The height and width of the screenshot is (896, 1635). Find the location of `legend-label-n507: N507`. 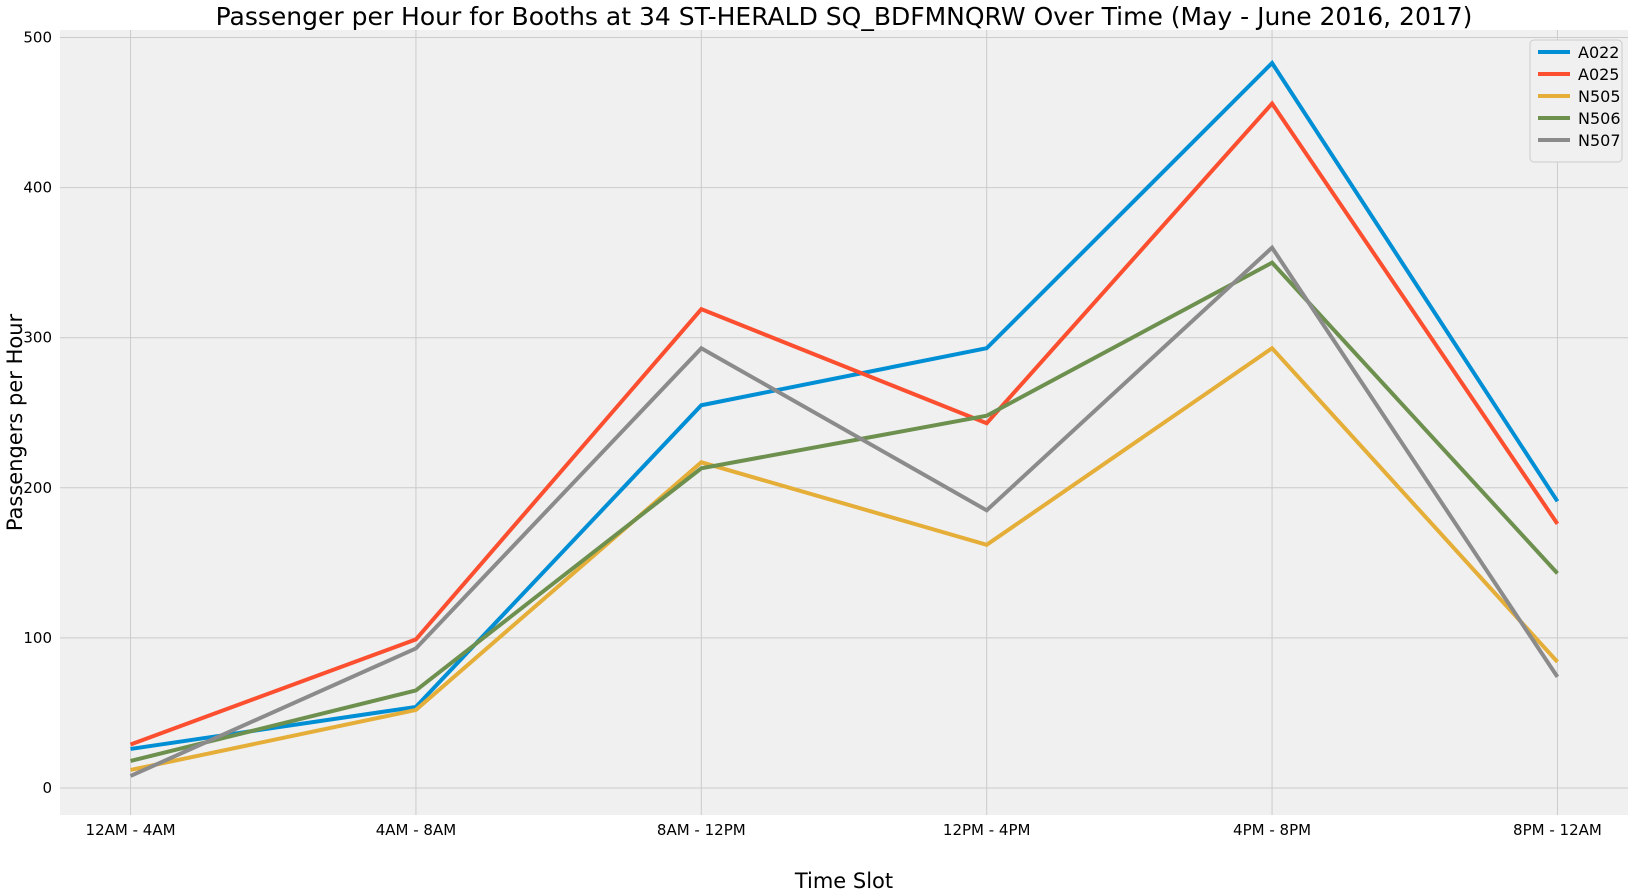

legend-label-n507: N507 is located at coordinates (1599, 140).